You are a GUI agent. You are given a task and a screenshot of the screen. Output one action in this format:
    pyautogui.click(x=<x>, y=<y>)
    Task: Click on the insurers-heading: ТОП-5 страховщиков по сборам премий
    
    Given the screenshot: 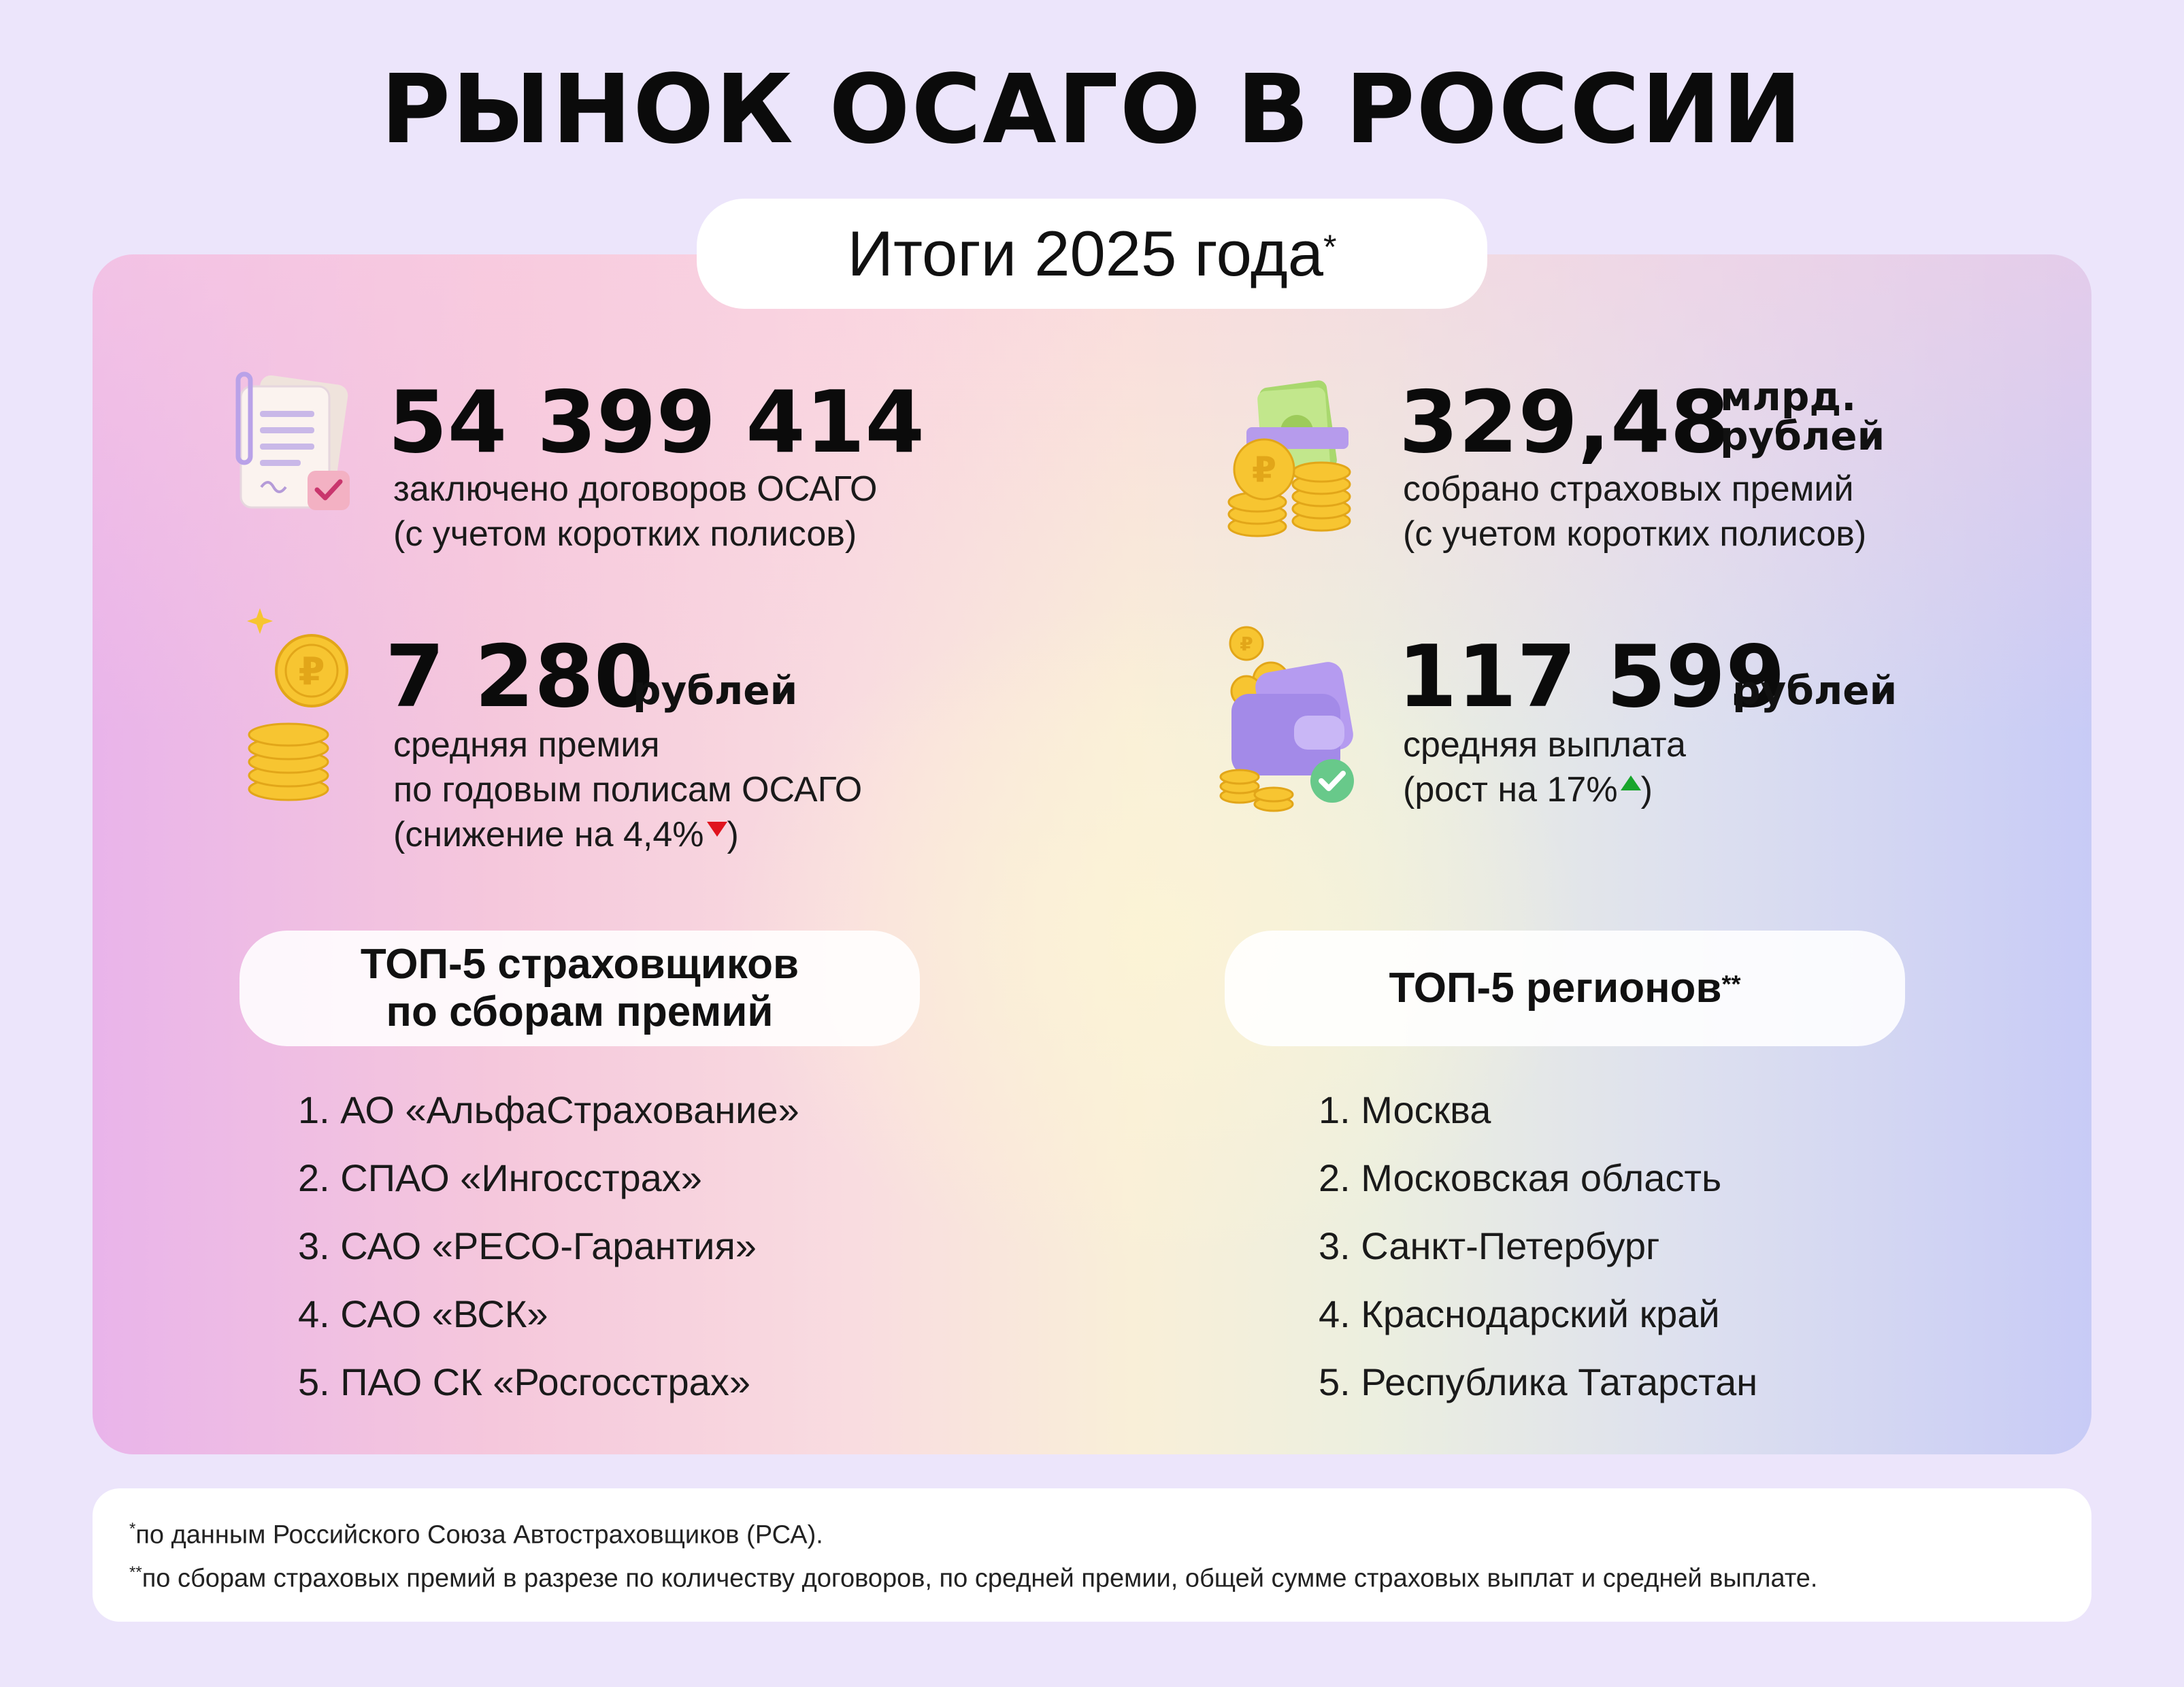 What is the action you would take?
    pyautogui.click(x=580, y=989)
    